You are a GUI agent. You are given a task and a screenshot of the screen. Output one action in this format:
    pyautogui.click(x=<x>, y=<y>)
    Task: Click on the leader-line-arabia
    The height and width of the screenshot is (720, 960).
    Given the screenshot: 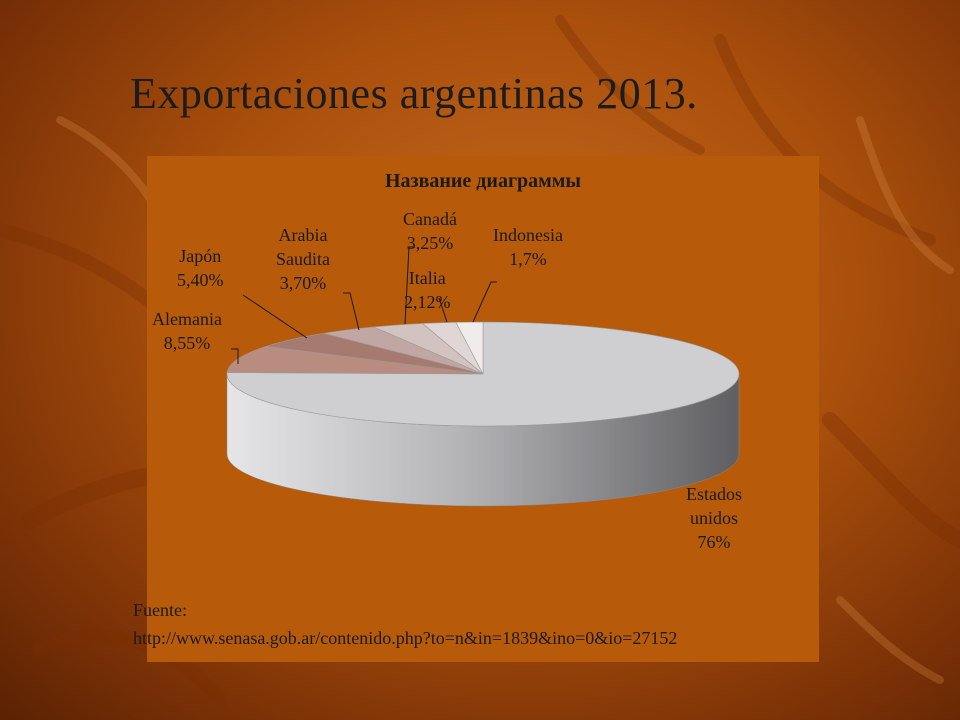 What is the action you would take?
    pyautogui.click(x=351, y=311)
    